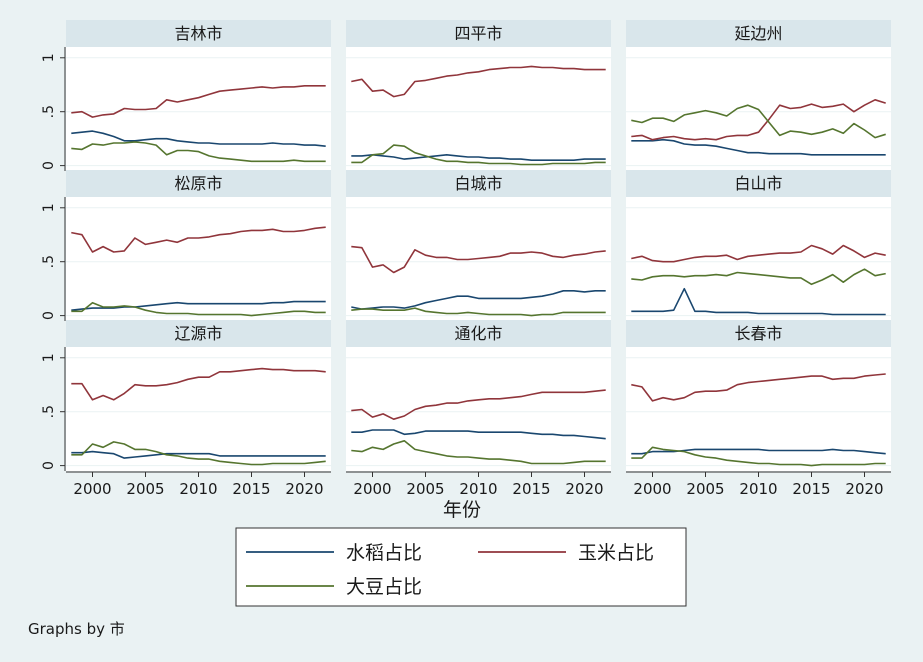 This screenshot has width=923, height=662. Describe the element at coordinates (384, 587) in the screenshot. I see `legend-label: 大豆占比` at that location.